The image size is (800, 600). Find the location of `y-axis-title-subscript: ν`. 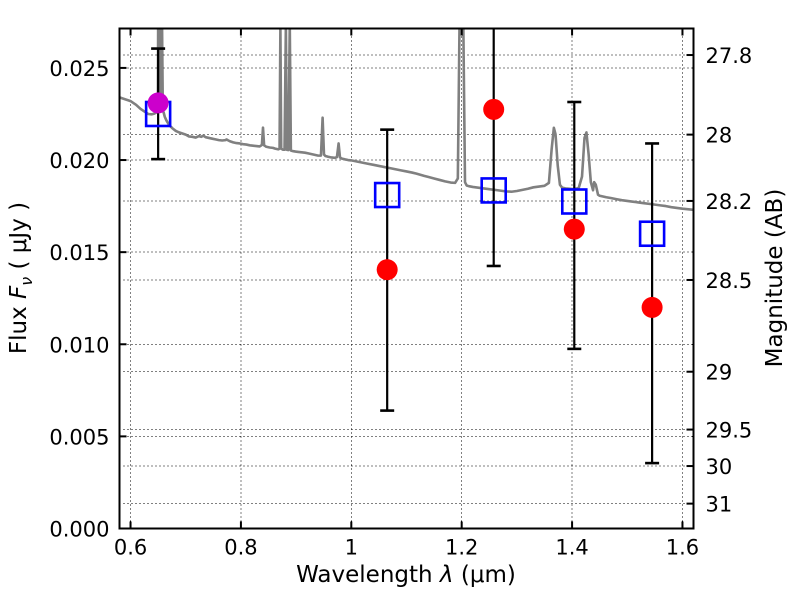

y-axis-title-subscript: ν is located at coordinates (26, 281).